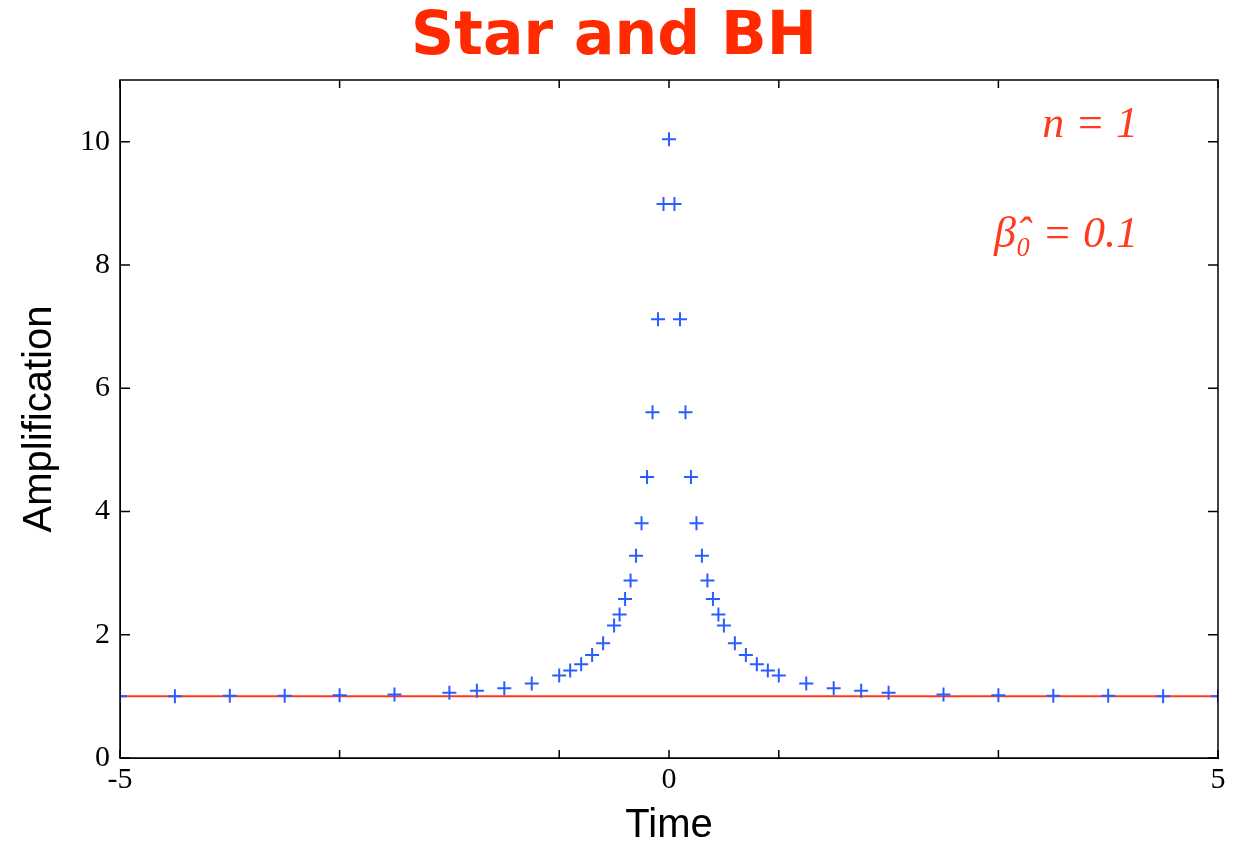 The image size is (1236, 854). What do you see at coordinates (102, 262) in the screenshot?
I see `y-tick-label: 8` at bounding box center [102, 262].